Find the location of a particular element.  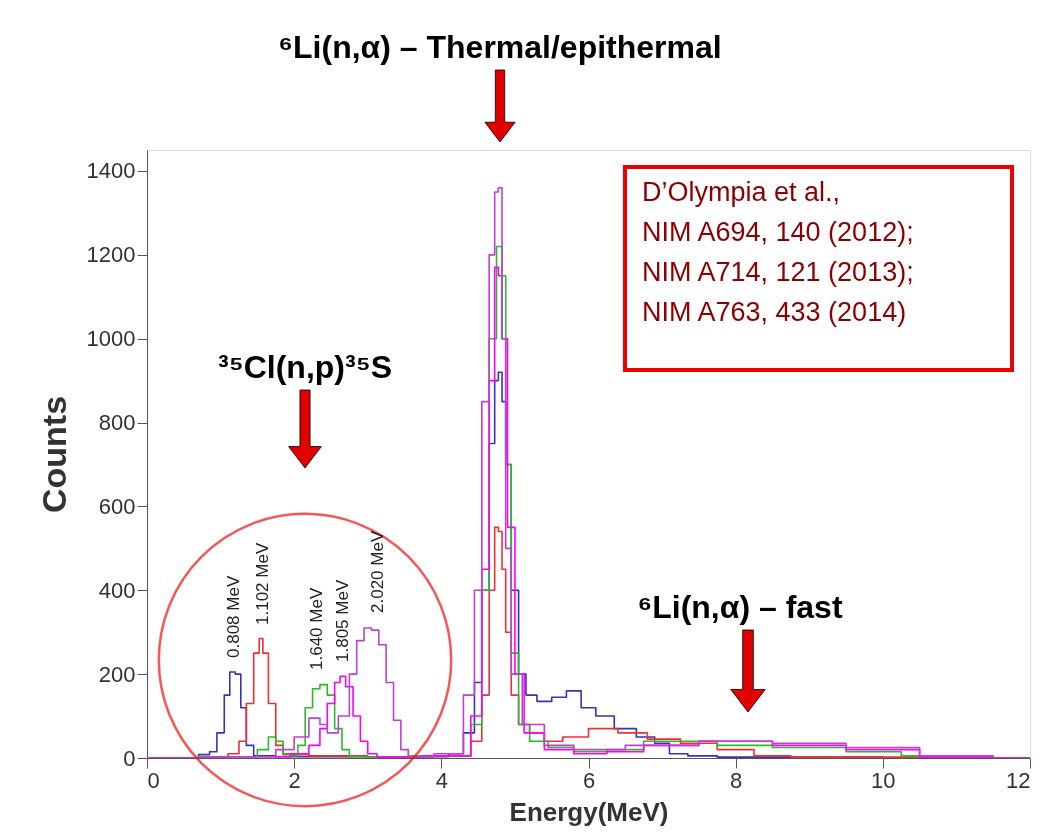

y-tick-label: 200 is located at coordinates (117, 674).